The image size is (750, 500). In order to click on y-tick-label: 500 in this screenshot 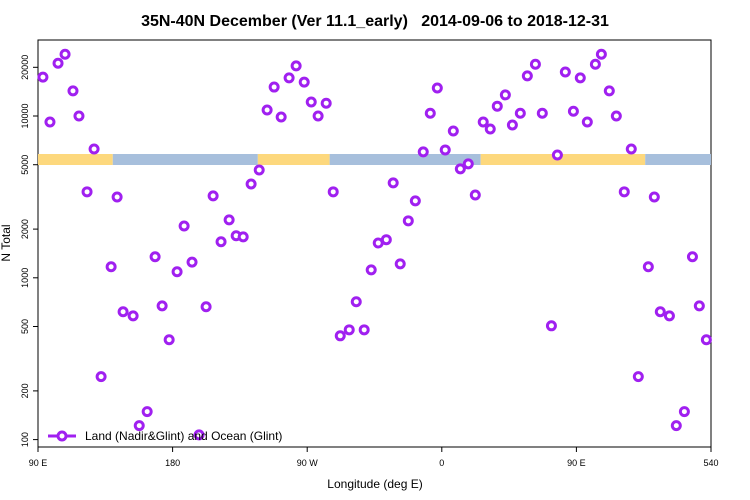, I will do `click(25, 326)`.